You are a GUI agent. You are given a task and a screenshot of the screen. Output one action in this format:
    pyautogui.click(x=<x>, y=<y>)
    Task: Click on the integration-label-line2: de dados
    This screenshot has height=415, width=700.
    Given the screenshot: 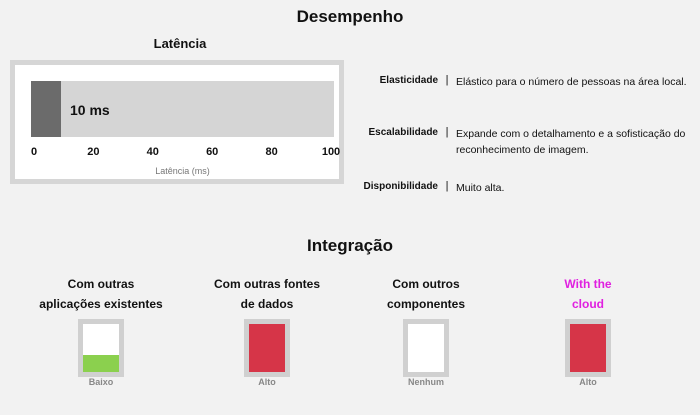 What is the action you would take?
    pyautogui.click(x=267, y=304)
    